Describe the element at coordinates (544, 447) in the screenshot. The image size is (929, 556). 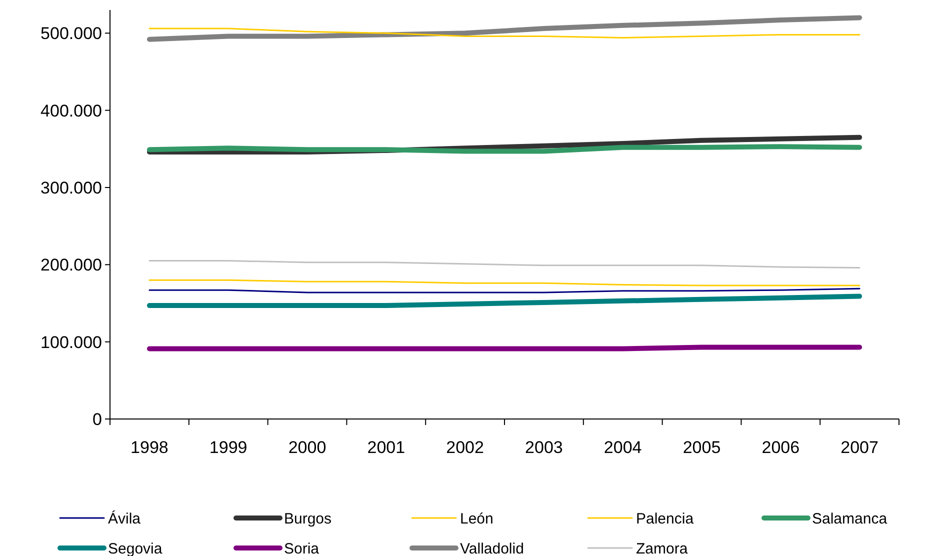
I see `x-tick-label: 2003` at that location.